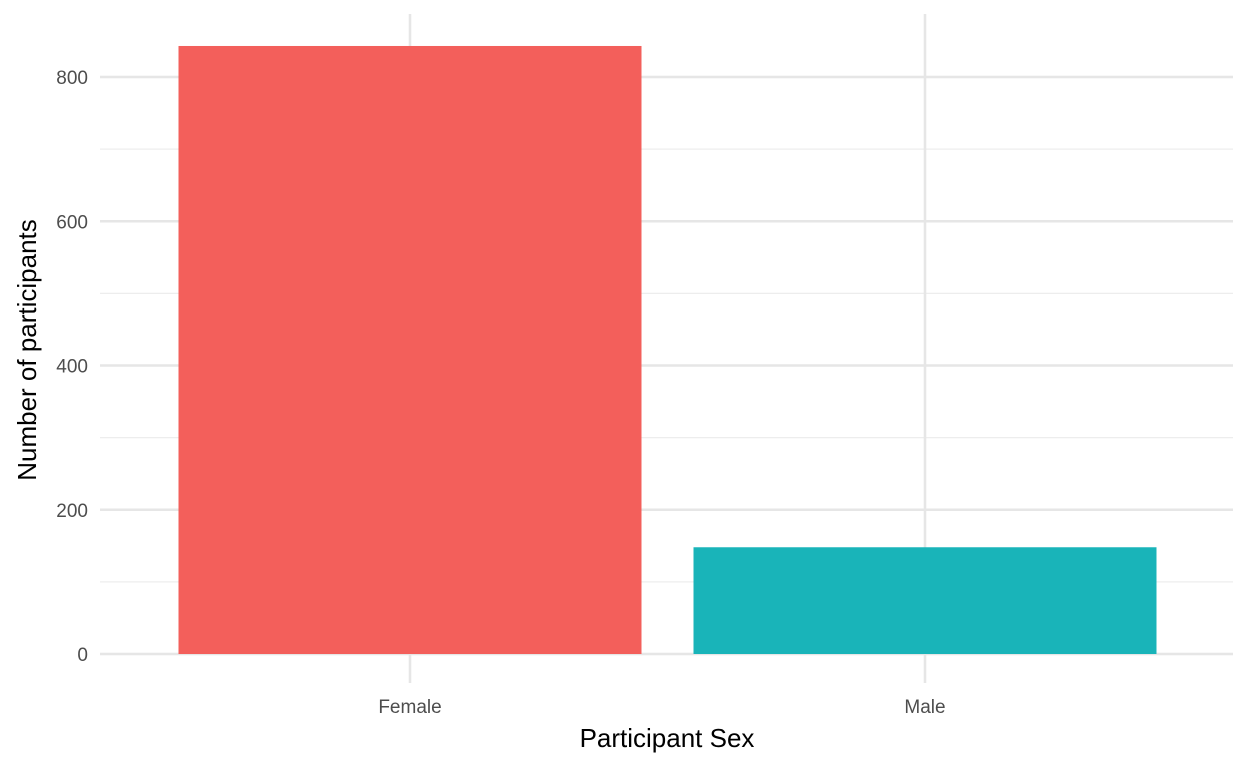 The width and height of the screenshot is (1248, 768). What do you see at coordinates (924, 707) in the screenshot?
I see `x-tick-label-male: Male` at bounding box center [924, 707].